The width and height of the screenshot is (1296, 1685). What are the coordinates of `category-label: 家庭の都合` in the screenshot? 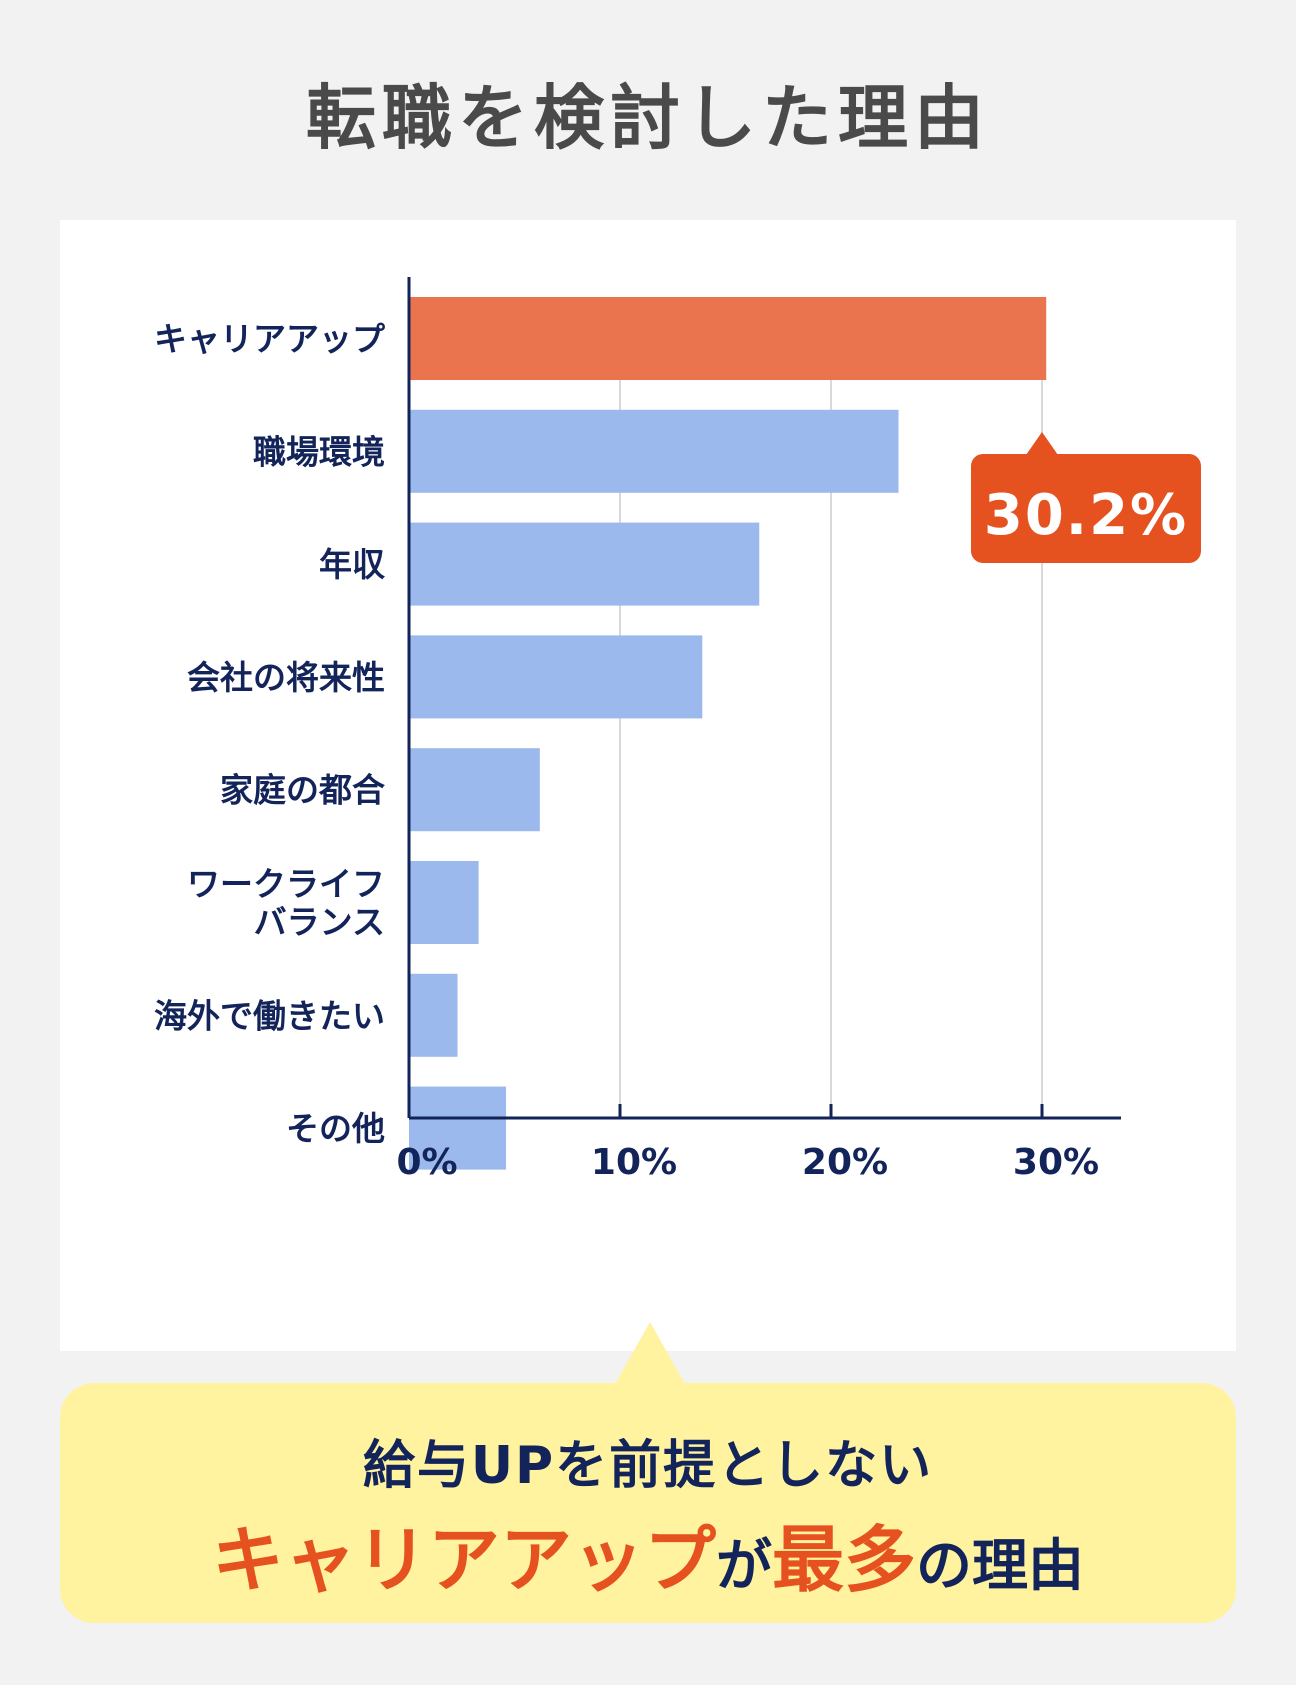 It's located at (302, 790).